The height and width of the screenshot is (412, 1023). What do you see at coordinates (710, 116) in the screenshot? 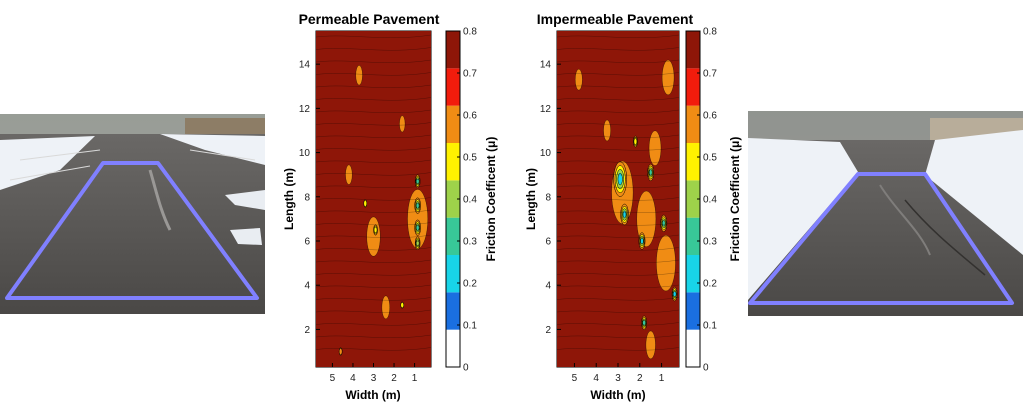
I see `colorbar-tick-label: 0.6` at bounding box center [710, 116].